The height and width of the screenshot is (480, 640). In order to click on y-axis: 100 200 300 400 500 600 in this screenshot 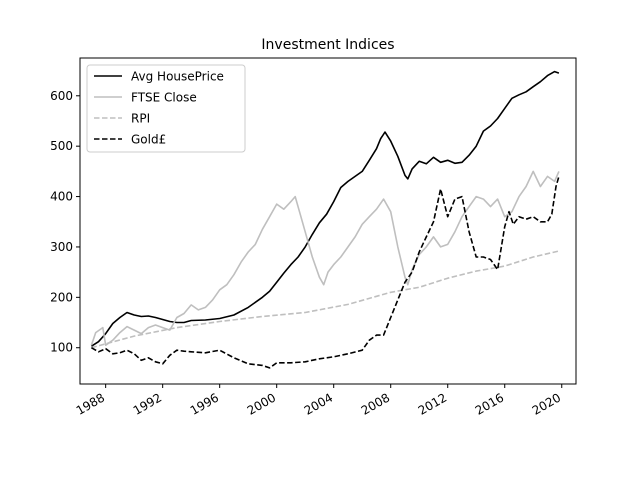, I will do `click(65, 222)`.